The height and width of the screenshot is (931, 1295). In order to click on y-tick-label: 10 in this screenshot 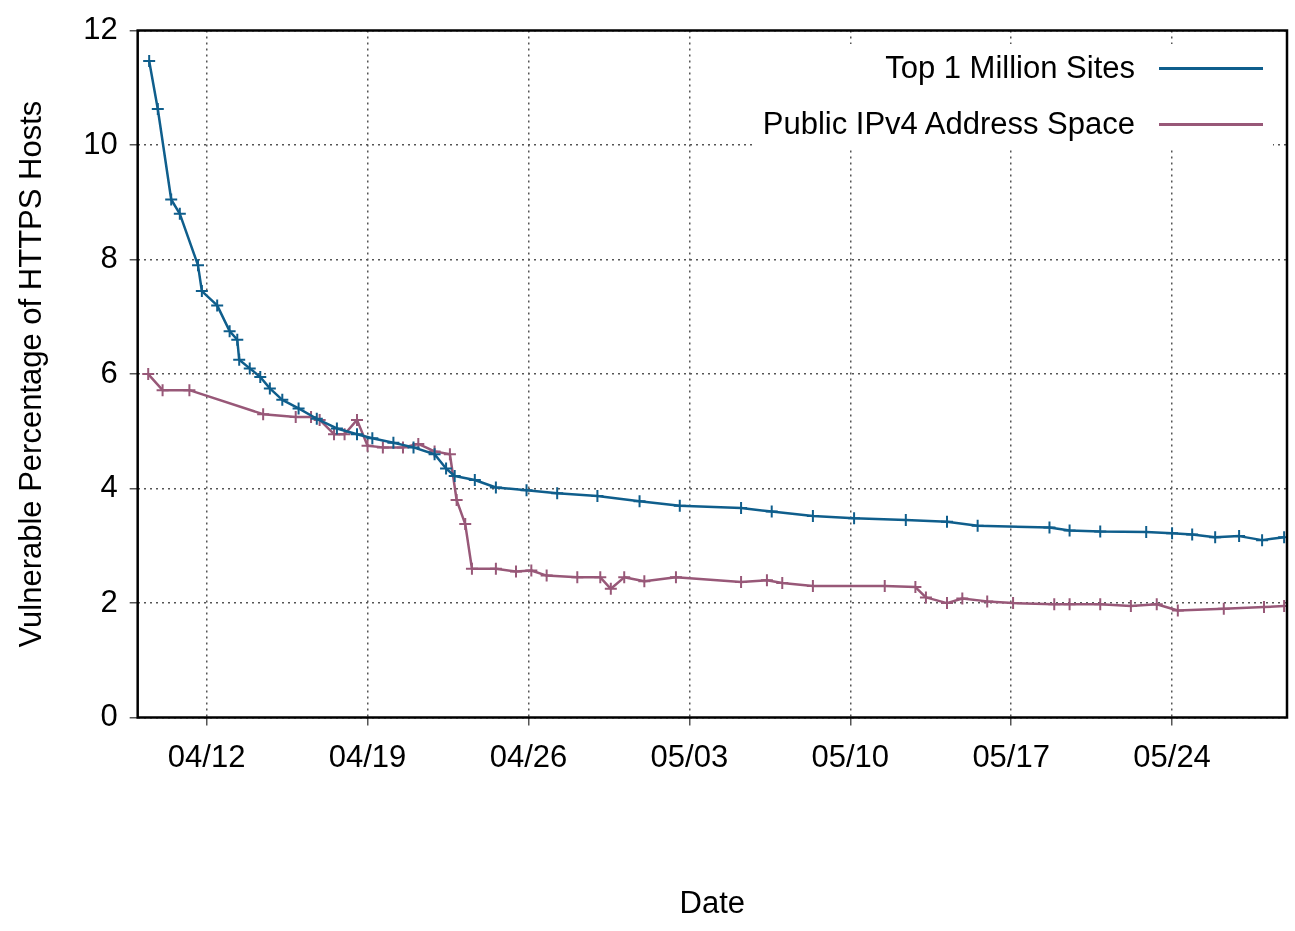, I will do `click(100, 143)`.